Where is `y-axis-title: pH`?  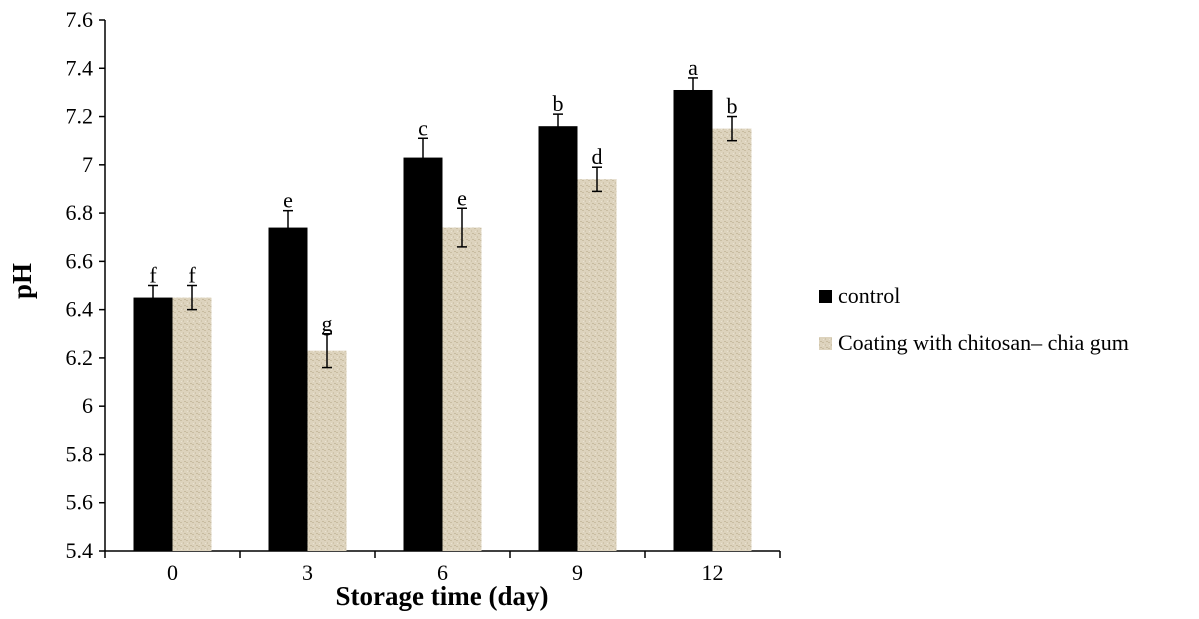
y-axis-title: pH is located at coordinates (22, 281).